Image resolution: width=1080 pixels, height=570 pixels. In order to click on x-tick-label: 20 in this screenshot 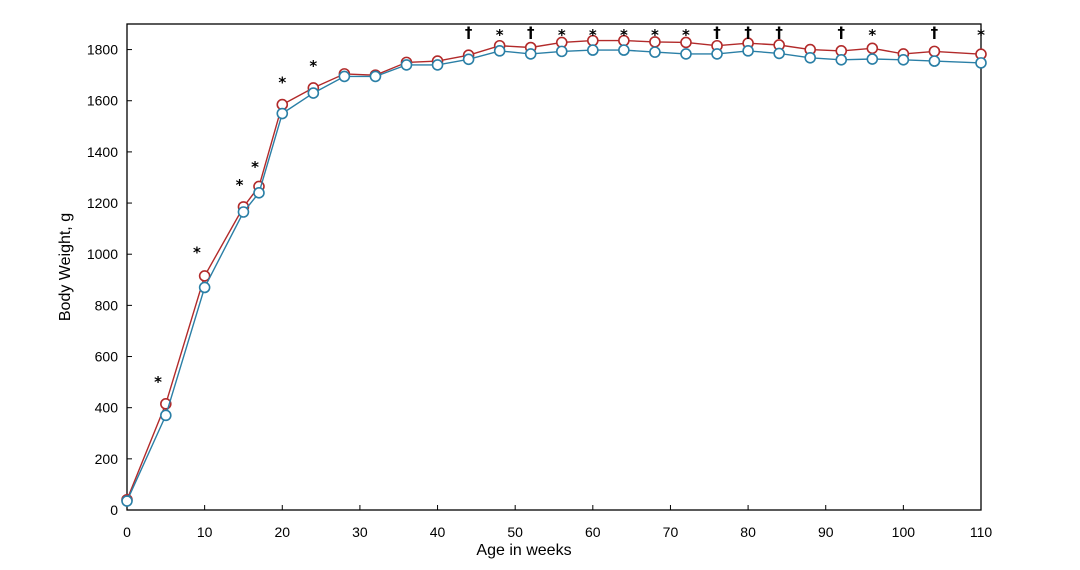, I will do `click(282, 532)`.